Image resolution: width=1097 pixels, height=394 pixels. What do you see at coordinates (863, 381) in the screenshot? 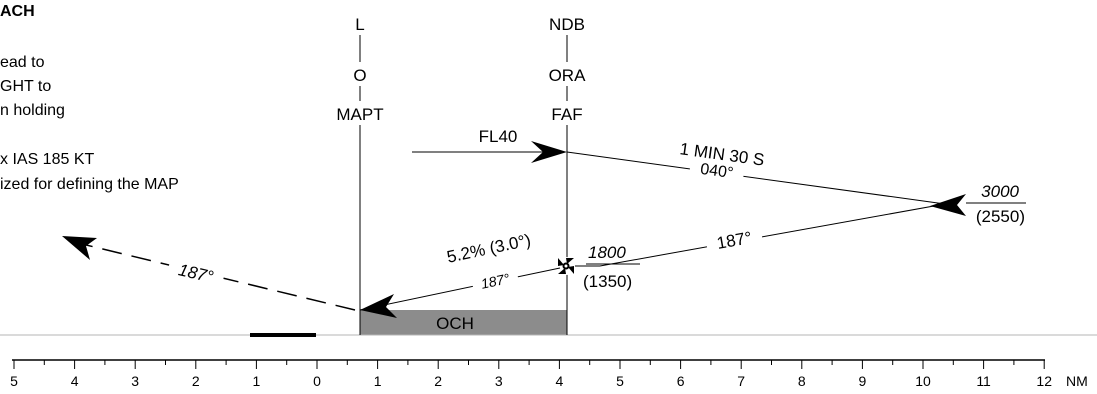
I see `scale-tick-label: 9` at bounding box center [863, 381].